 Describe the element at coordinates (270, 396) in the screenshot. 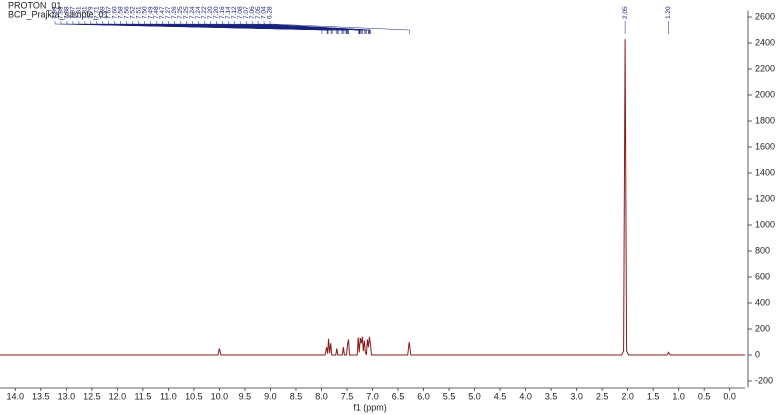

I see `x-tick-label: 9.0` at that location.